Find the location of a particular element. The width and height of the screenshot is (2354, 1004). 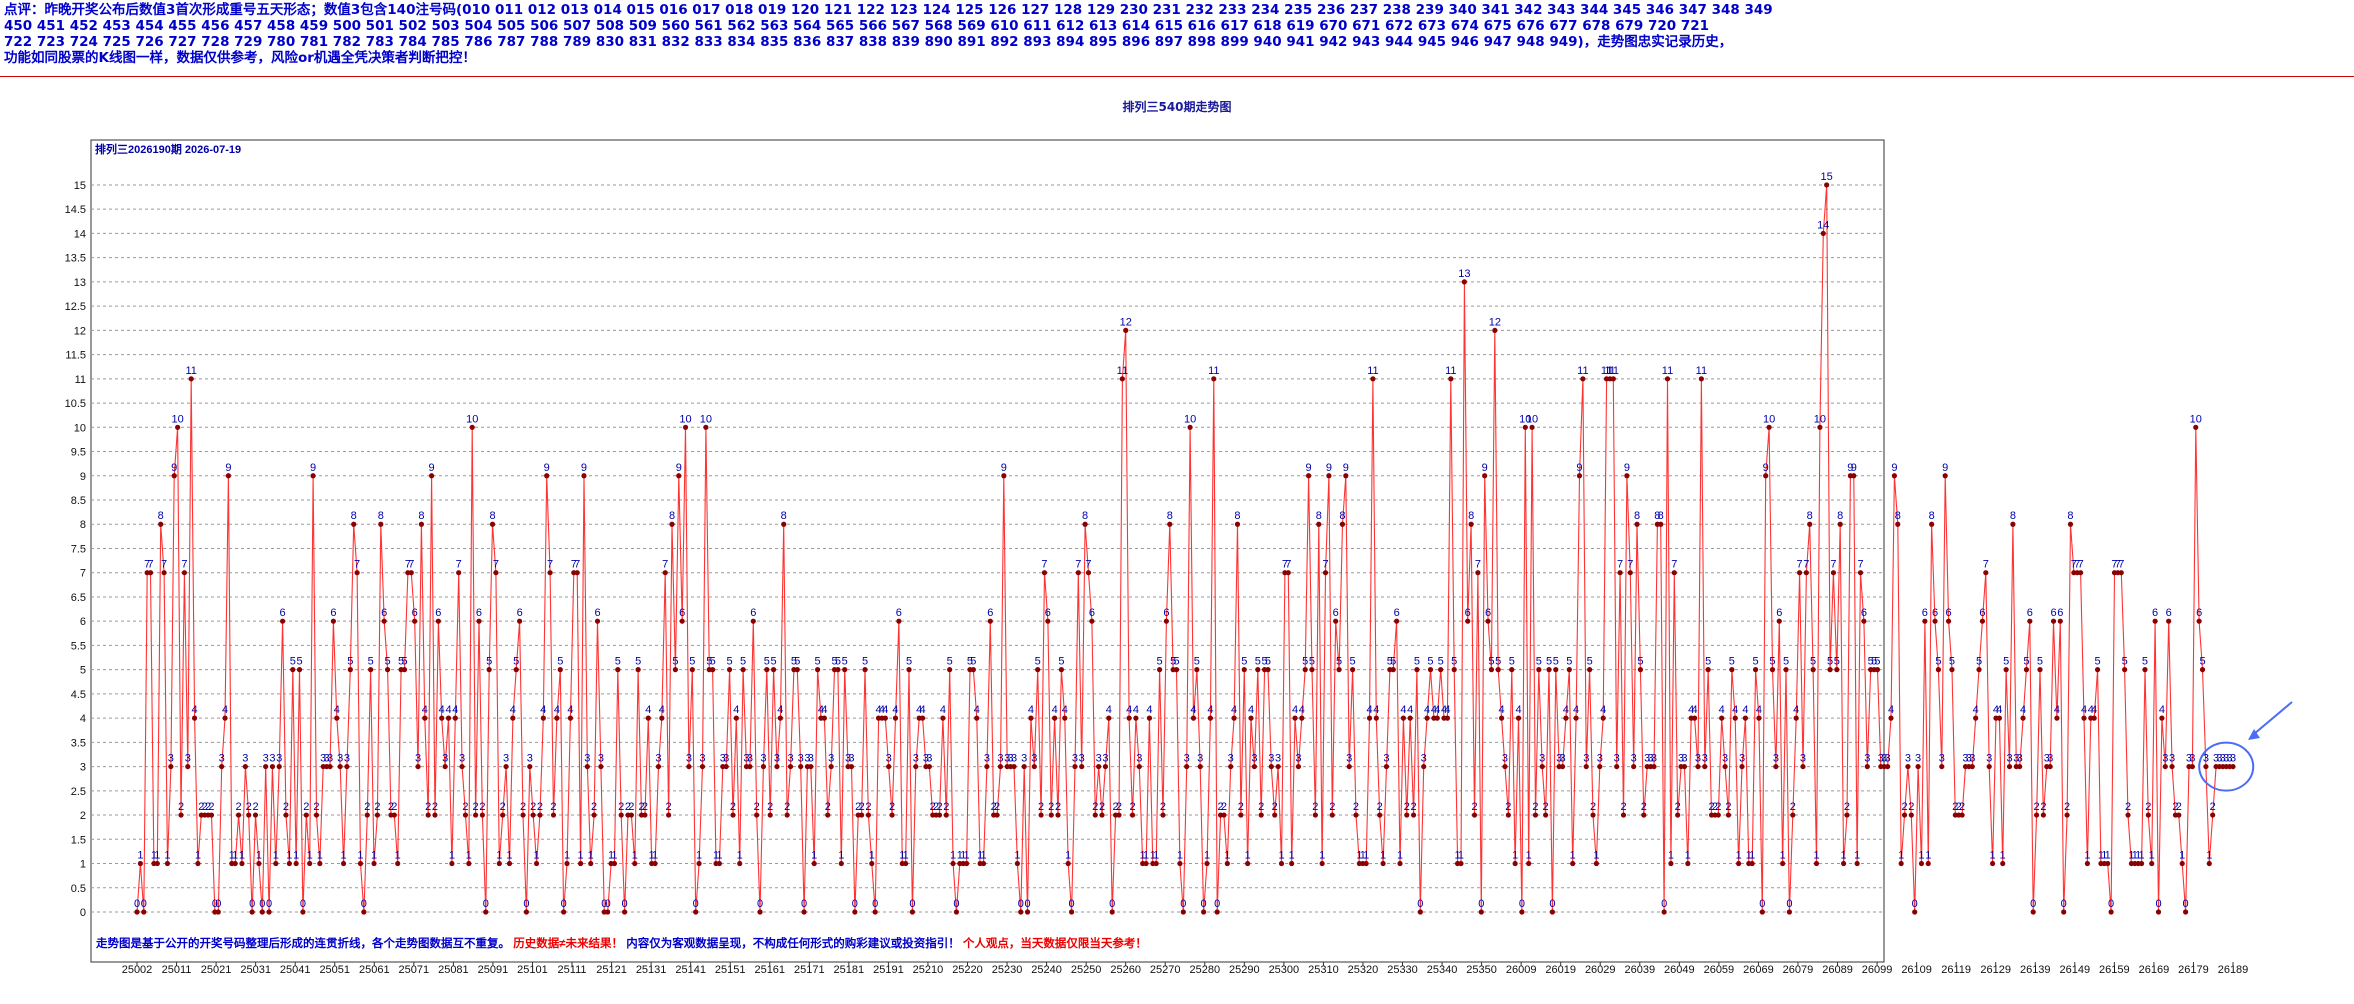

x-tick-label: 26089 is located at coordinates (1837, 970).